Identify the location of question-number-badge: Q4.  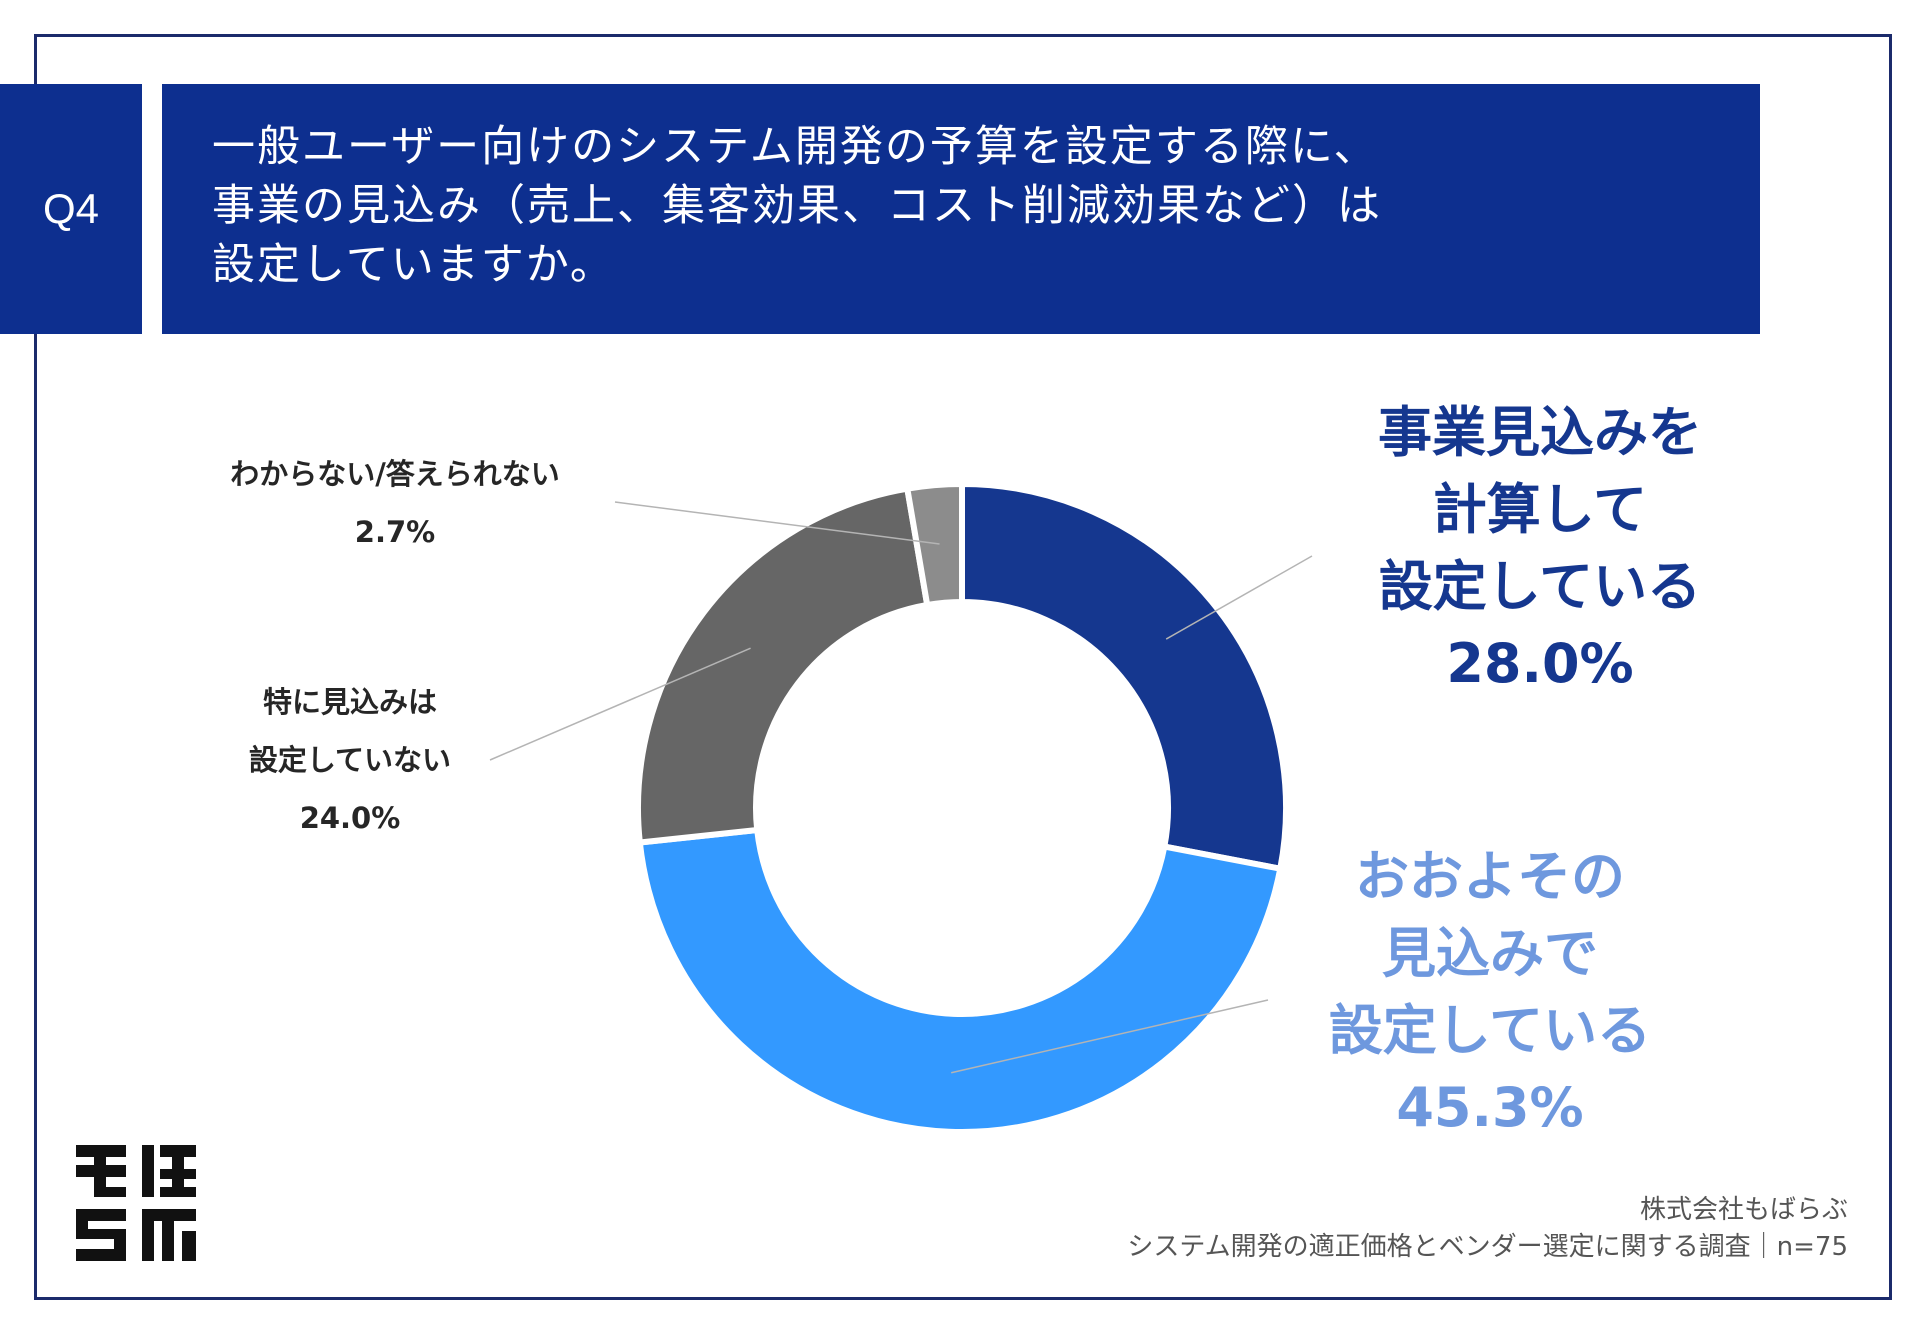
(71, 209).